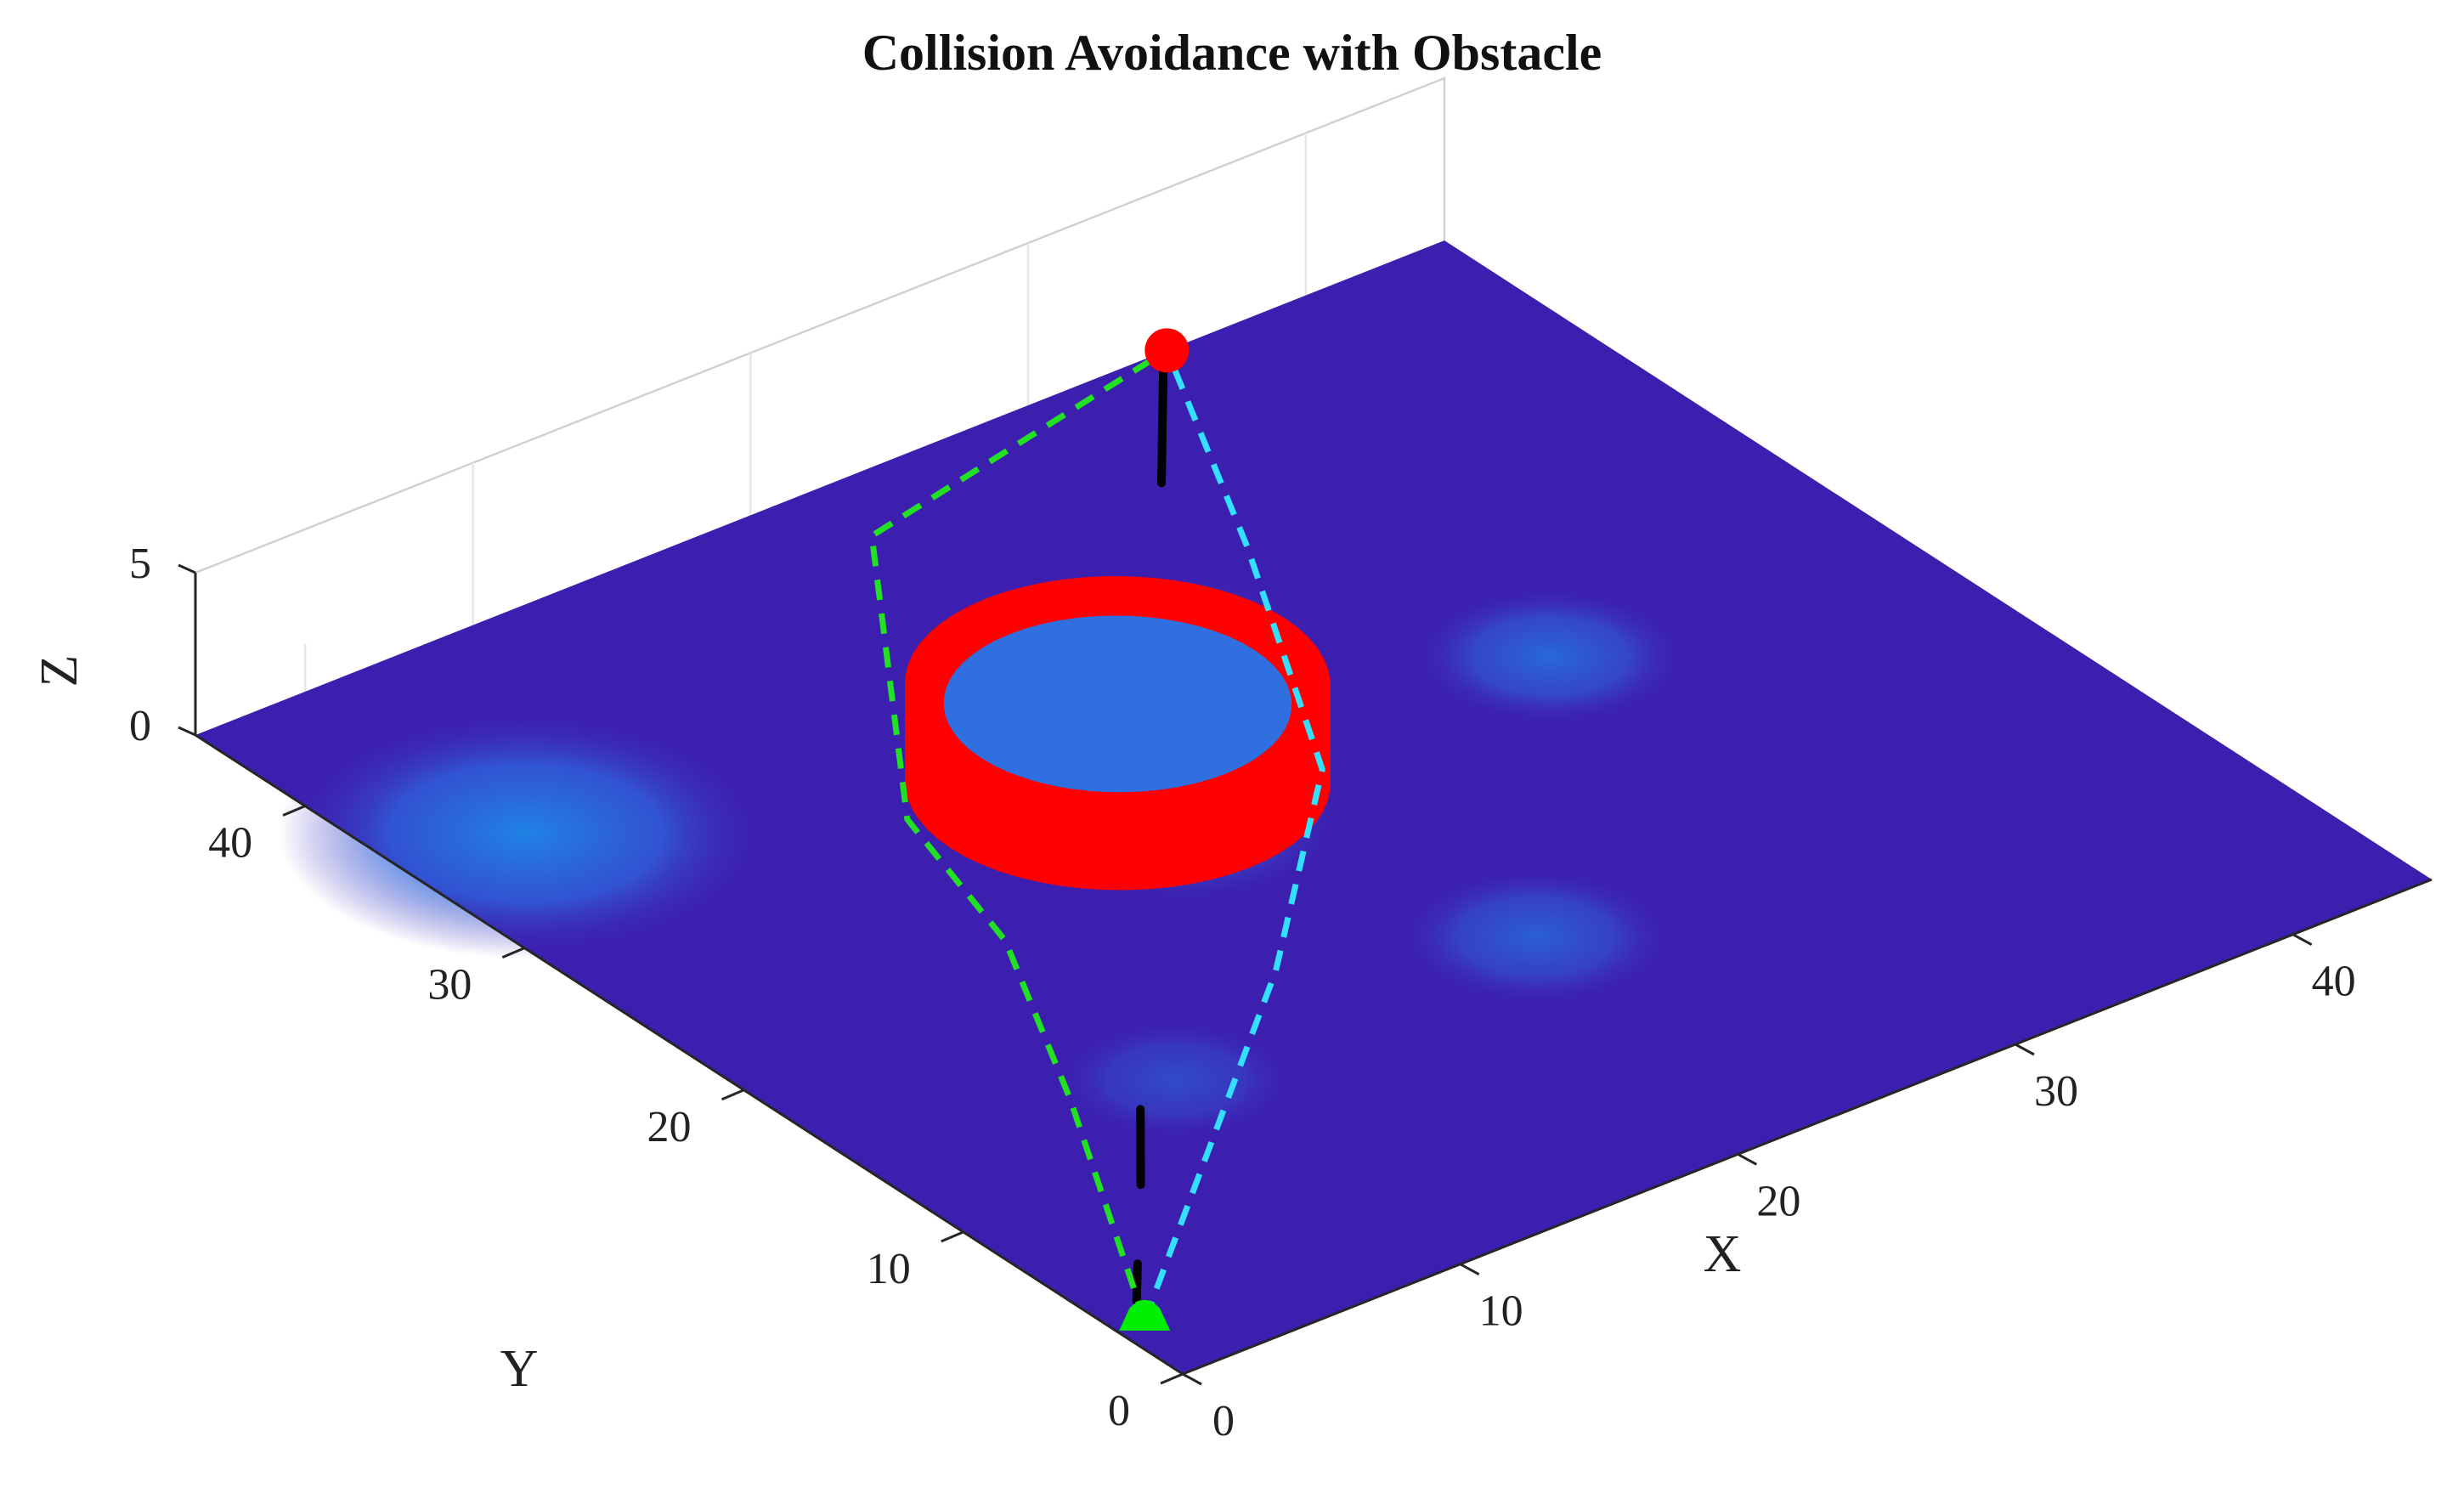 This screenshot has height=1493, width=2464. What do you see at coordinates (1167, 350) in the screenshot?
I see `goal-marker` at bounding box center [1167, 350].